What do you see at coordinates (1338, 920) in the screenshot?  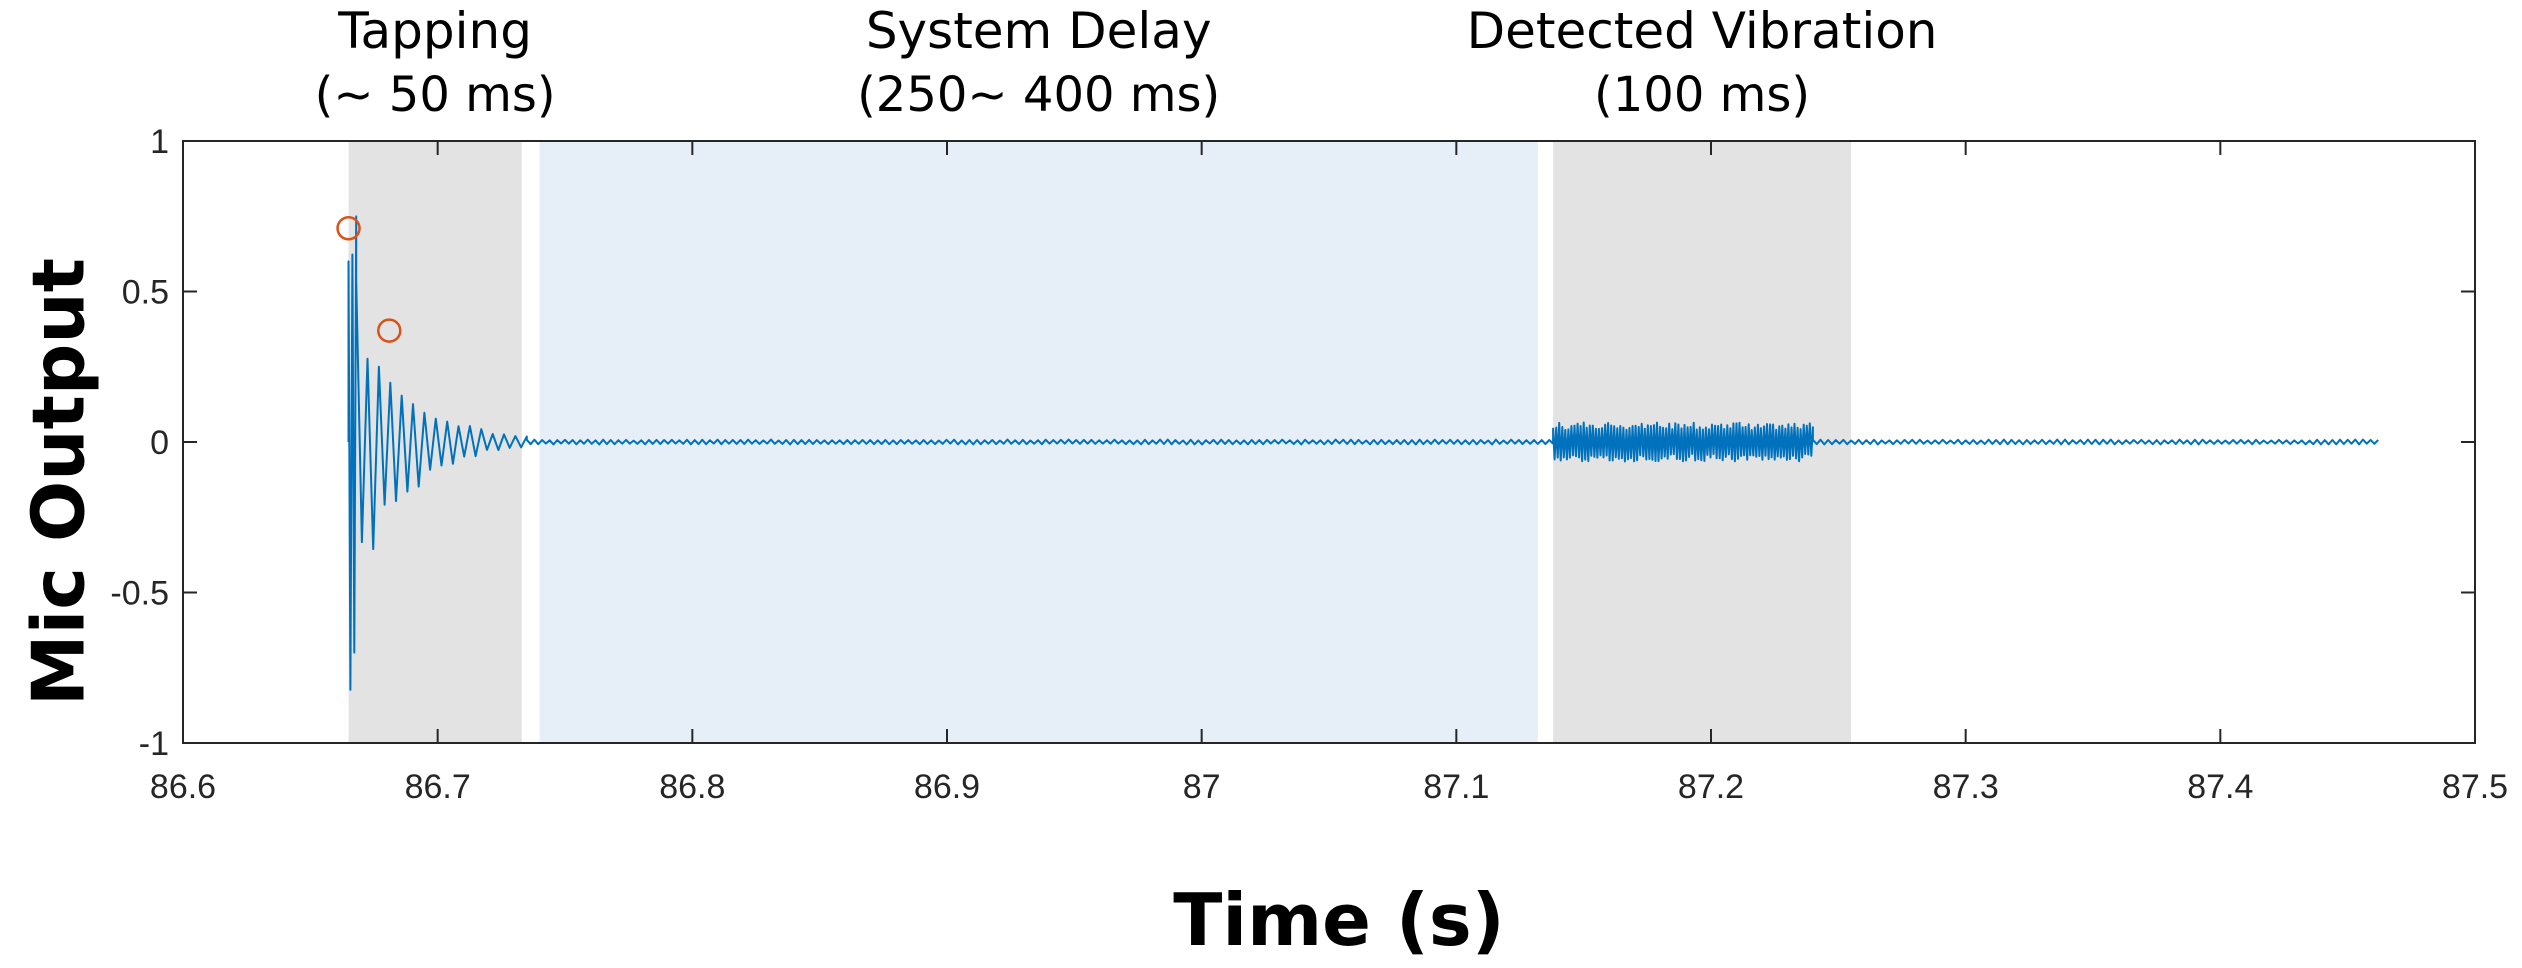 I see `x-axis-title: Time (s)` at bounding box center [1338, 920].